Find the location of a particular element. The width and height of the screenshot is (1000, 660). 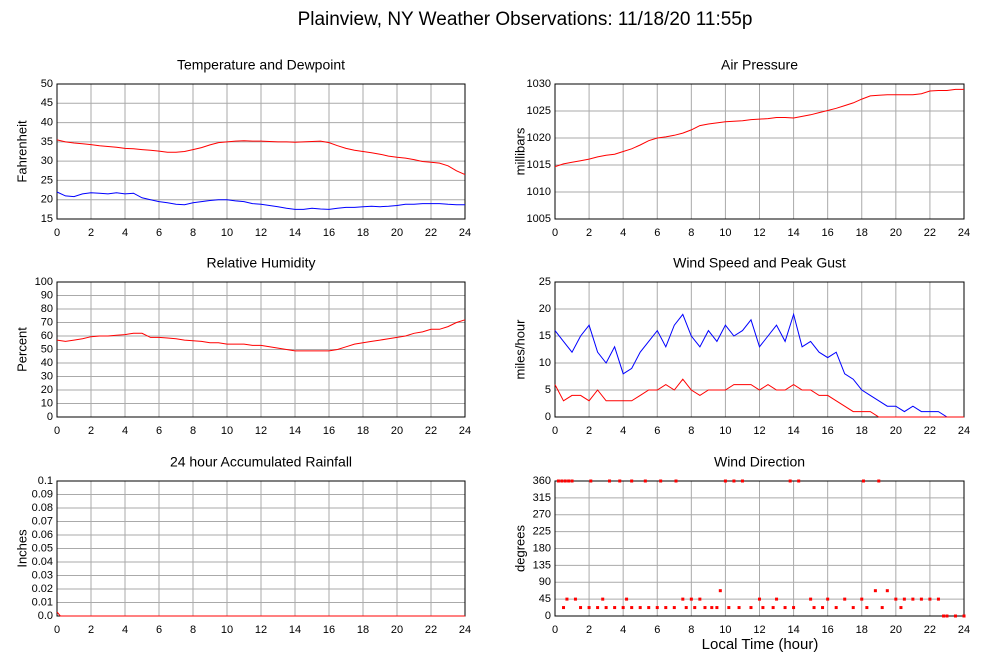

y-tick-label: 45 is located at coordinates (47, 103).